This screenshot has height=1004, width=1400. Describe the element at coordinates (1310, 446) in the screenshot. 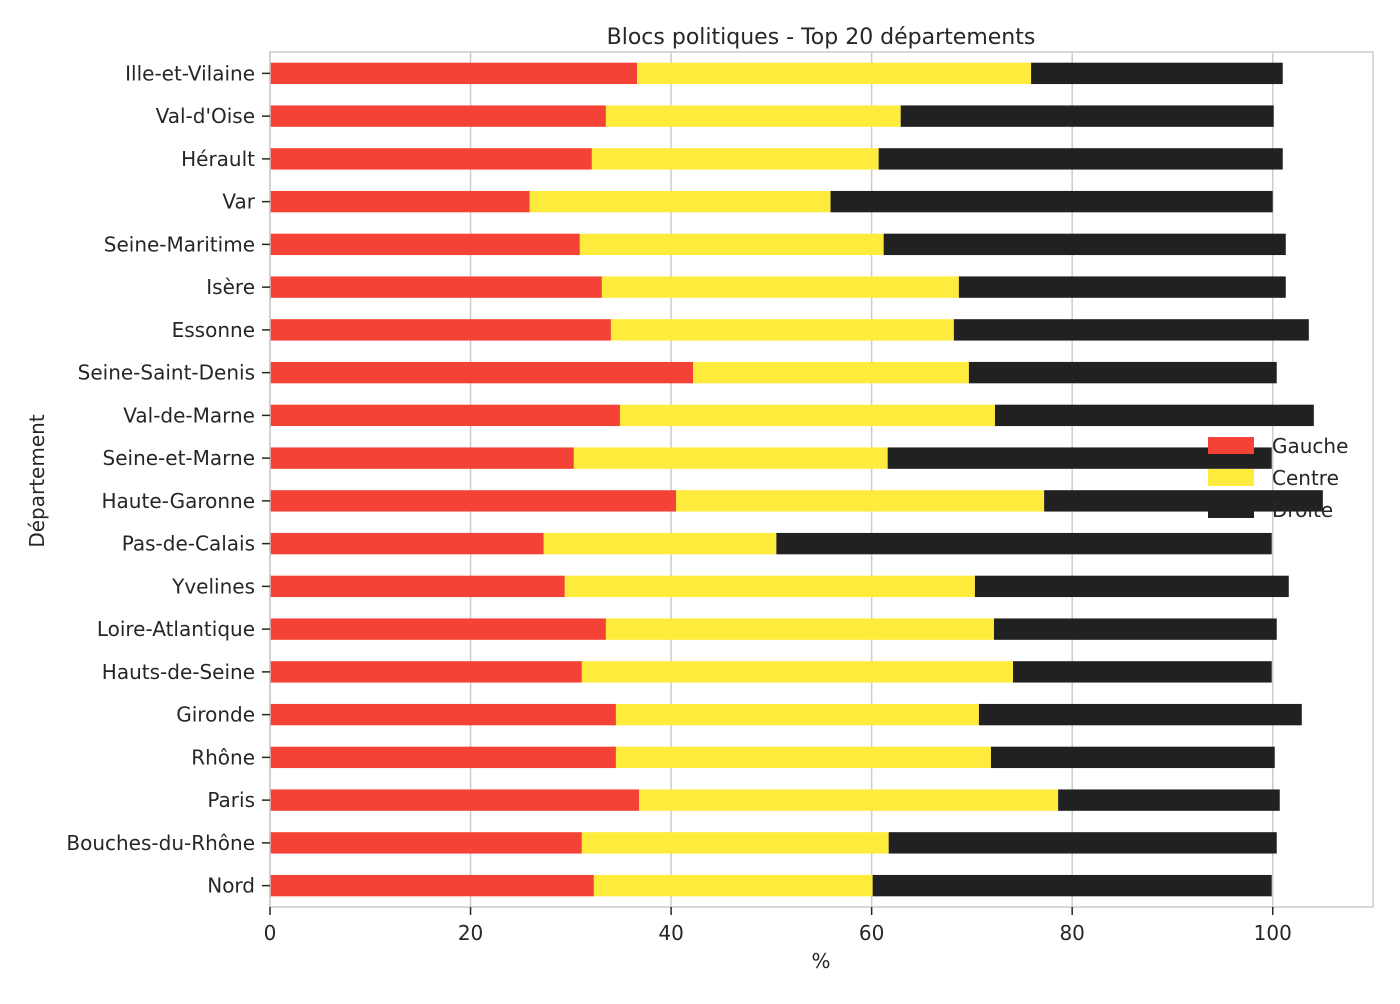

I see `legend-label-gauche: Gauche` at that location.